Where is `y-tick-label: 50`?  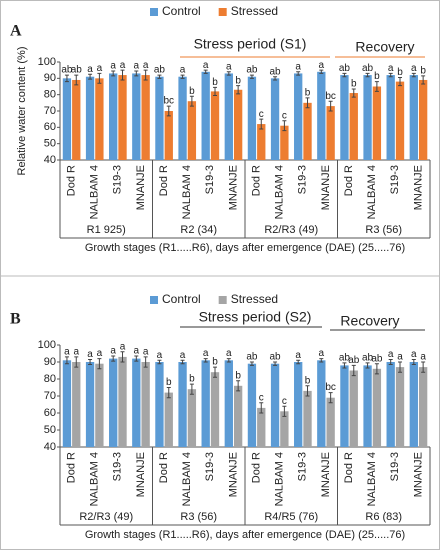
y-tick-label: 50 is located at coordinates (50, 144).